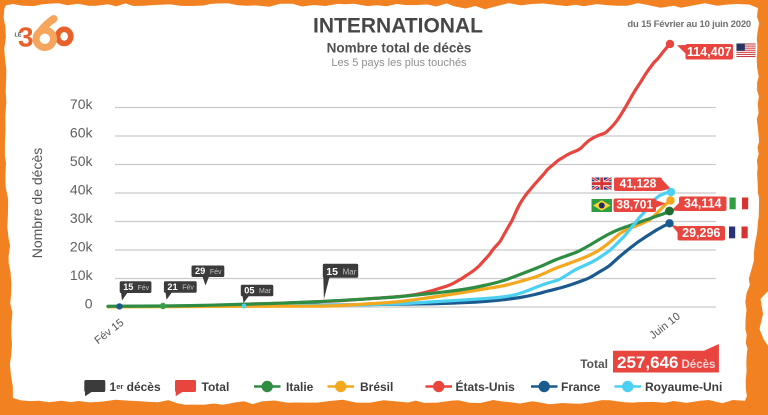 This screenshot has height=415, width=768. I want to click on svg-text: 34,114, so click(703, 203).